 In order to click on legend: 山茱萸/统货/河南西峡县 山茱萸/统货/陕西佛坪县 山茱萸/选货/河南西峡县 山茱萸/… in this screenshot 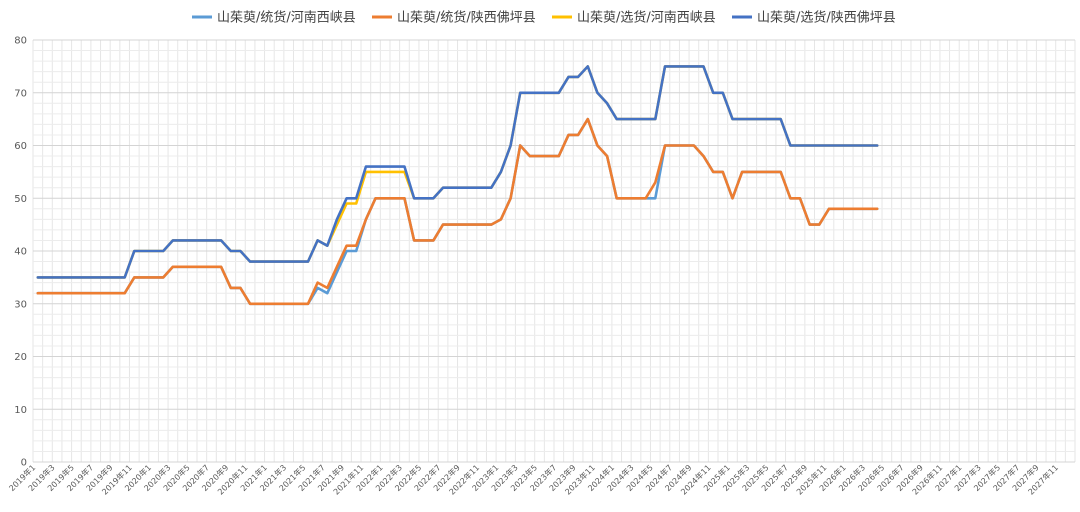, I will do `click(544, 18)`.